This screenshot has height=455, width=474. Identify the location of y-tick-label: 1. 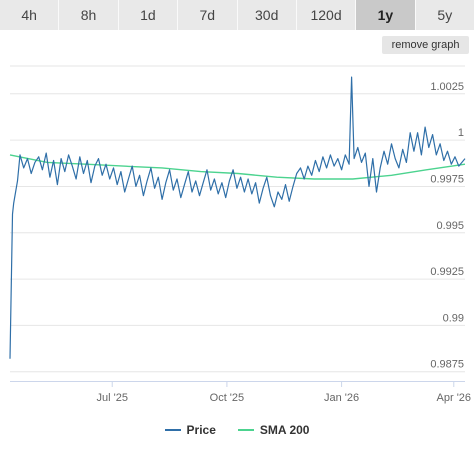
(461, 133).